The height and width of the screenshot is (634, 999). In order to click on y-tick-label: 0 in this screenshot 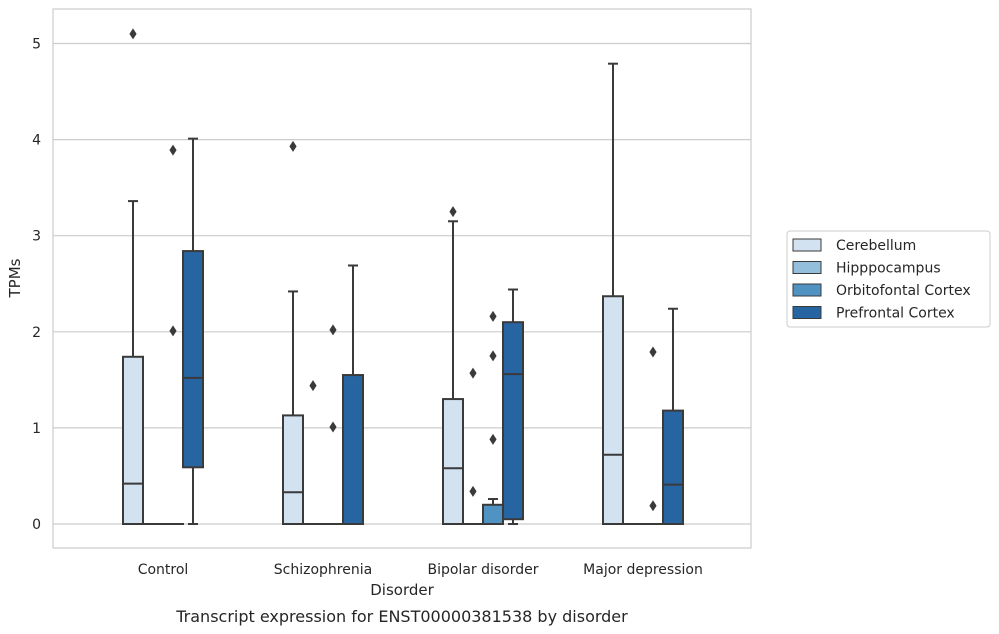, I will do `click(36, 525)`.